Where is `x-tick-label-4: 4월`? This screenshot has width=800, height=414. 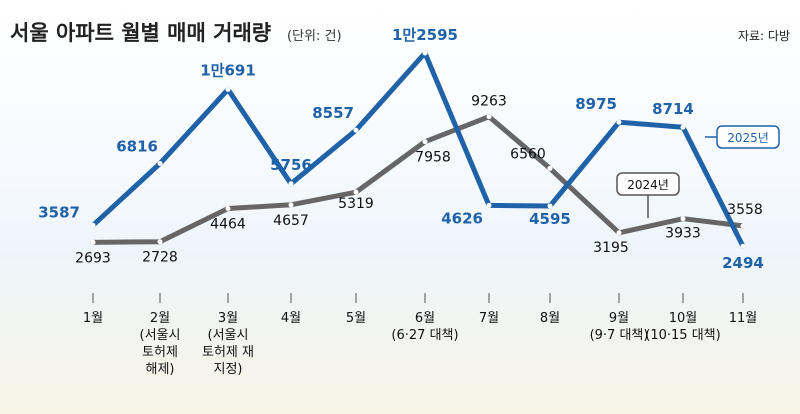 x-tick-label-4: 4월 is located at coordinates (291, 318).